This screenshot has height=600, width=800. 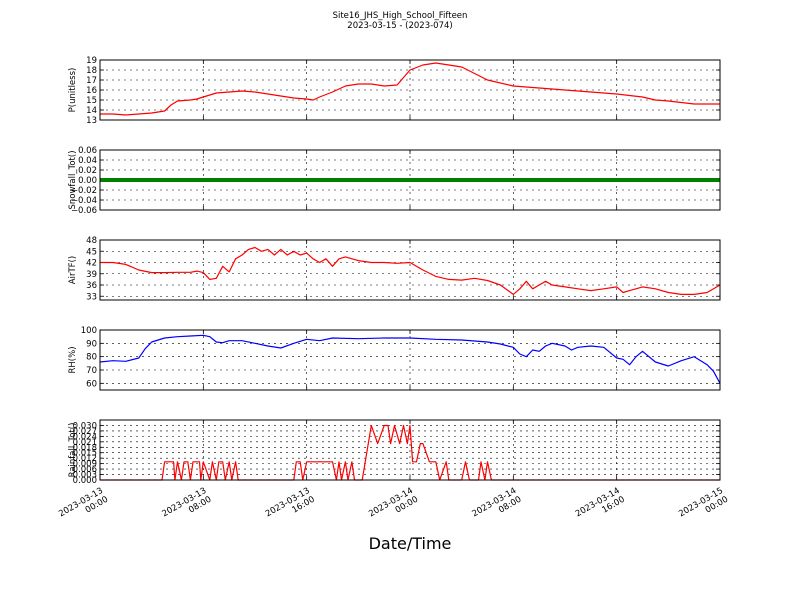 I want to click on y-tick-label: 0.027, so click(x=85, y=432).